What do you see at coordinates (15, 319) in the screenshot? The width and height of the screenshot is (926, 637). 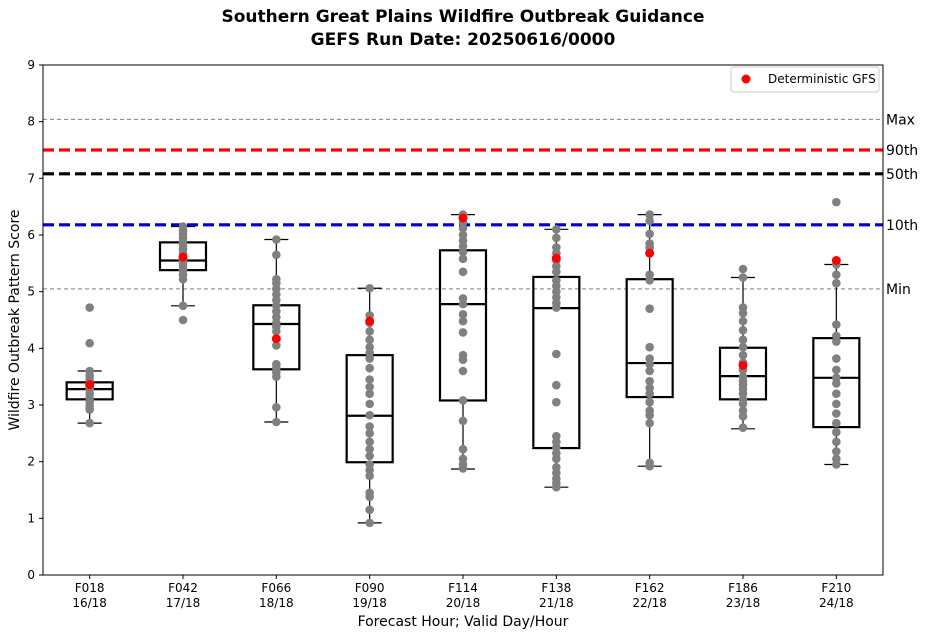 I see `y-axis-label: Wildfire Outbreak Pattern Score` at bounding box center [15, 319].